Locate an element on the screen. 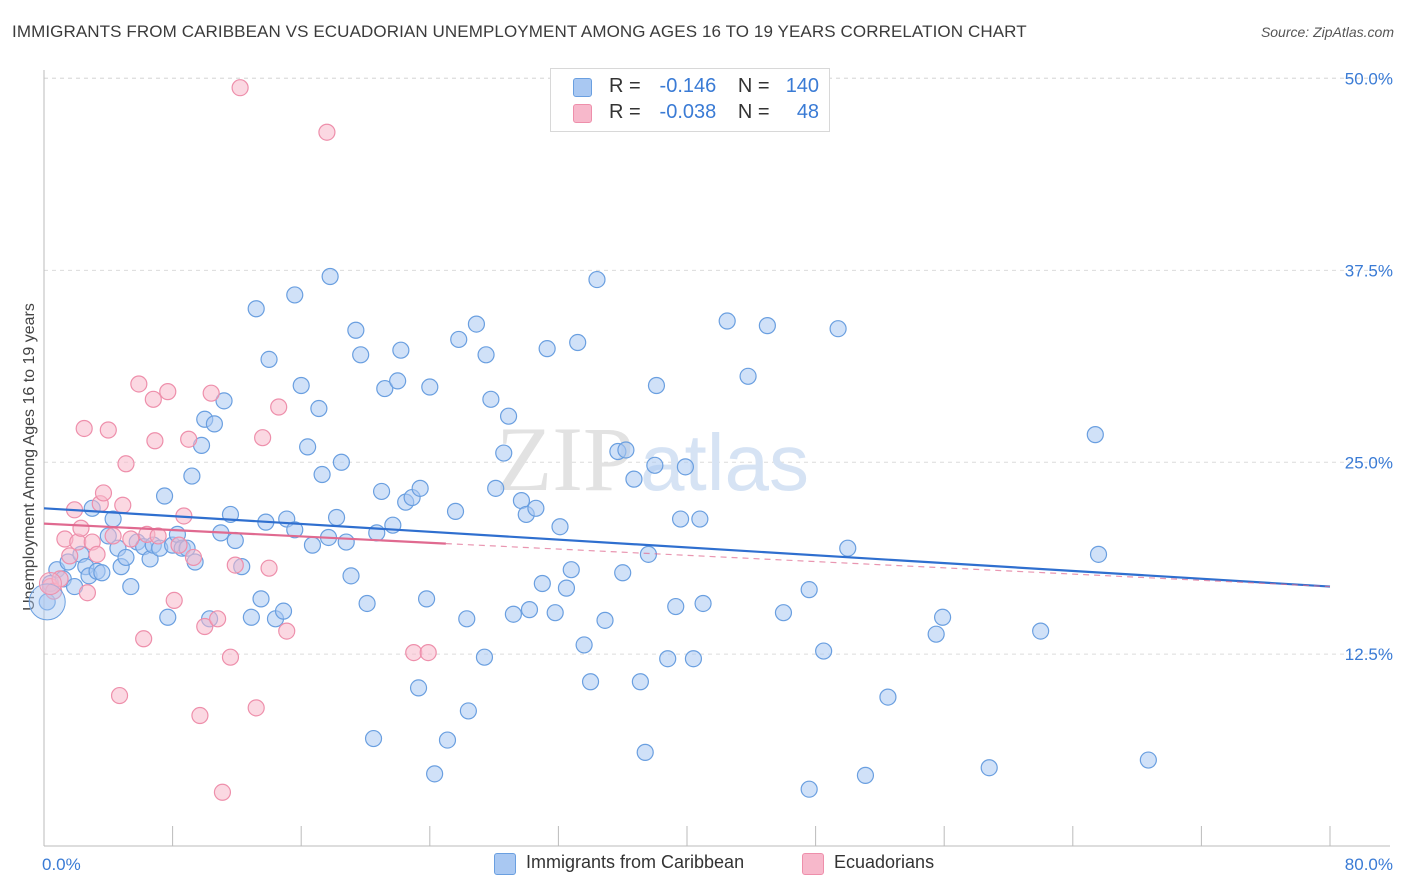 The height and width of the screenshot is (892, 1406). y-tick-label: 50.0% is located at coordinates (1369, 79).